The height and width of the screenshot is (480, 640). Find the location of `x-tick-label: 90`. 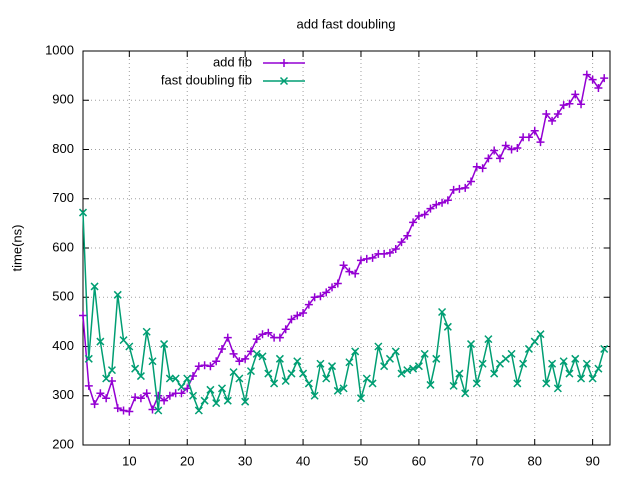

x-tick-label: 90 is located at coordinates (592, 460).